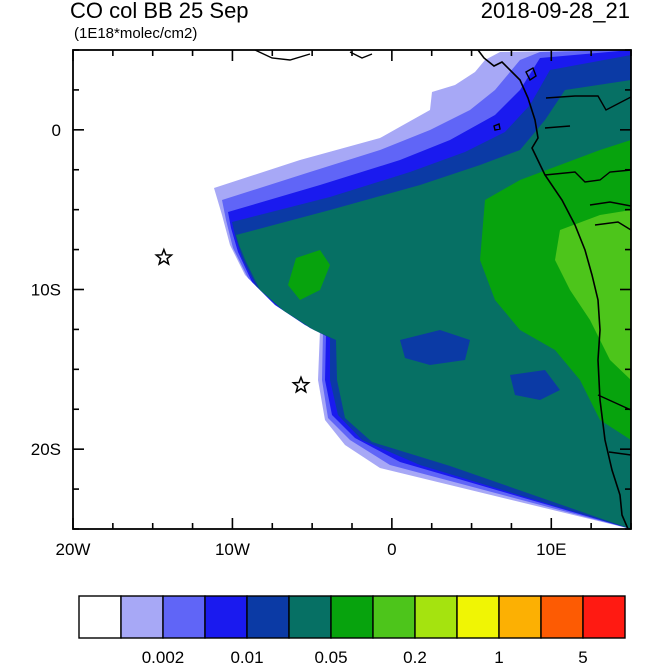 This screenshot has height=667, width=650. What do you see at coordinates (46, 290) in the screenshot?
I see `y-tick-label: 10S` at bounding box center [46, 290].